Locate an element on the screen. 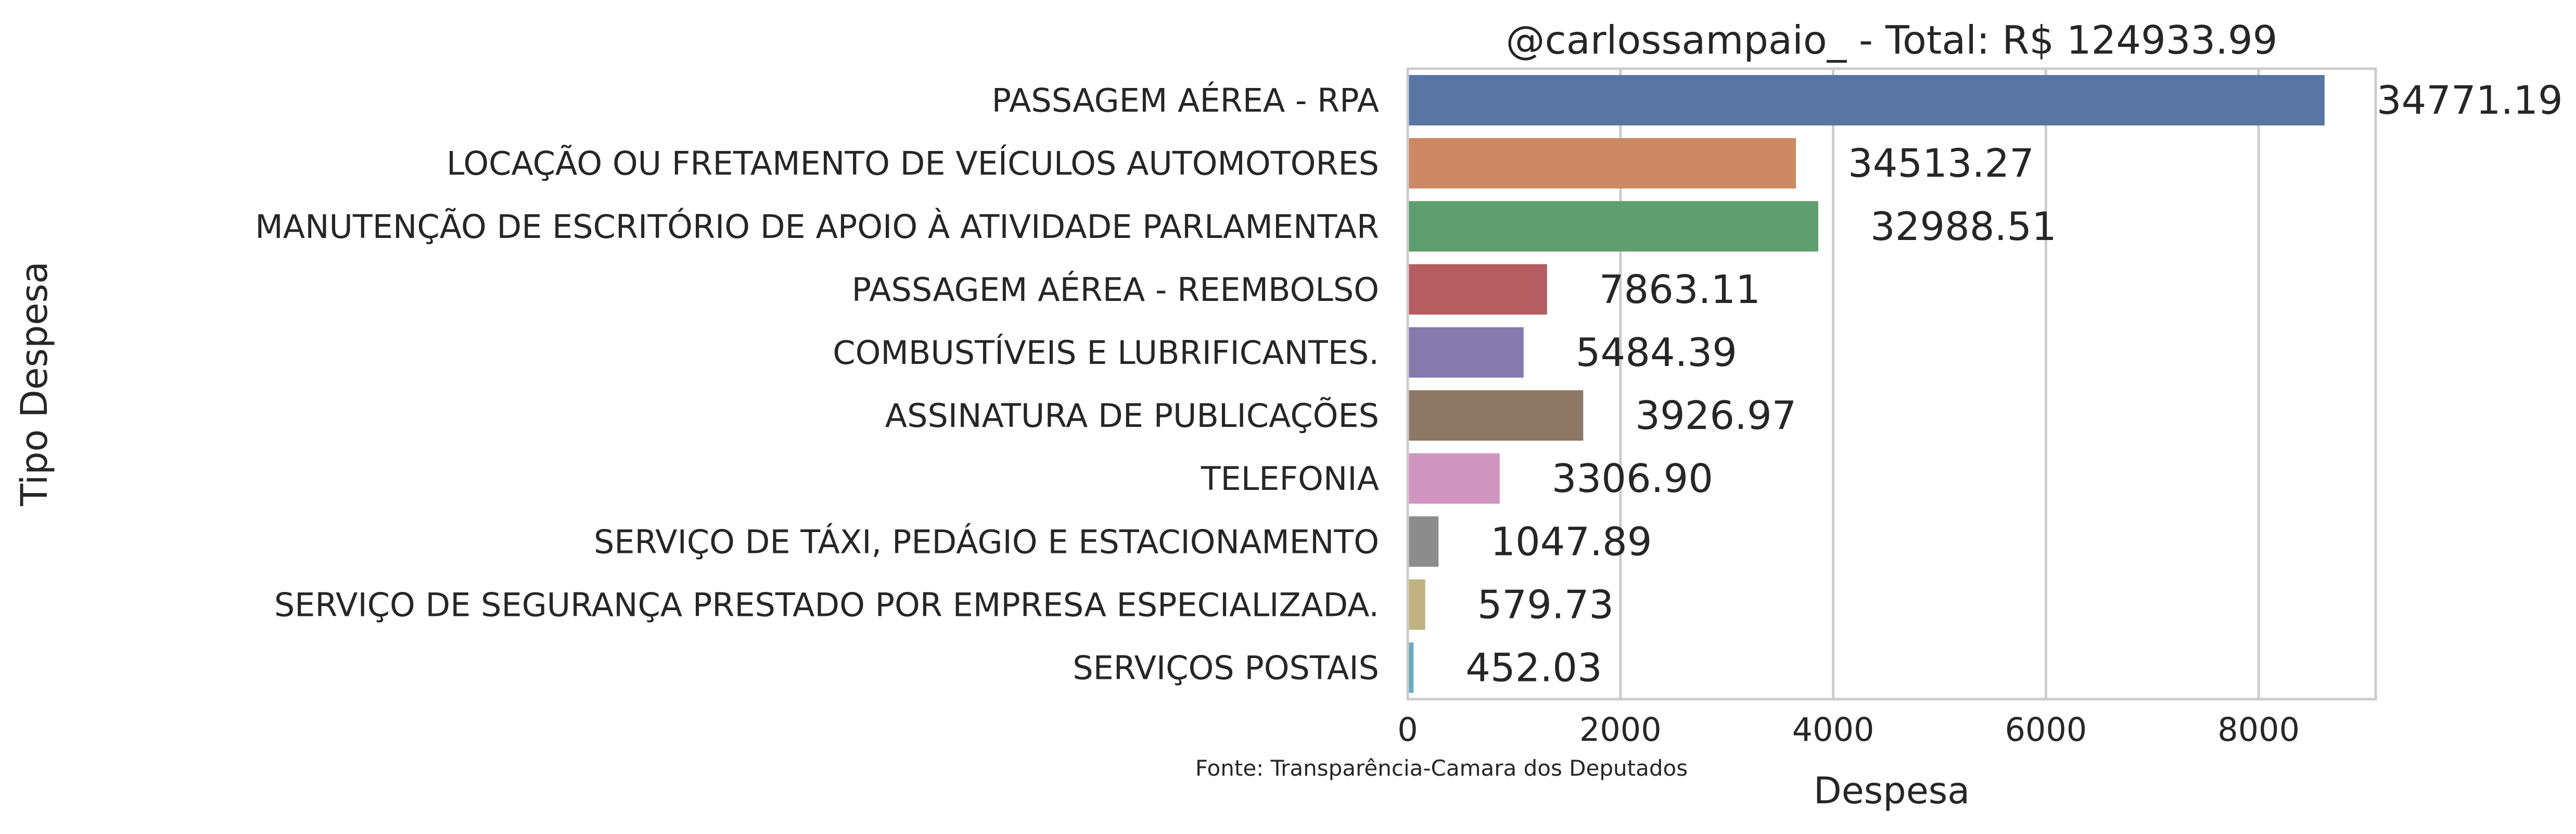 The height and width of the screenshot is (834, 2576). x-tick-label: 4000 is located at coordinates (1833, 730).